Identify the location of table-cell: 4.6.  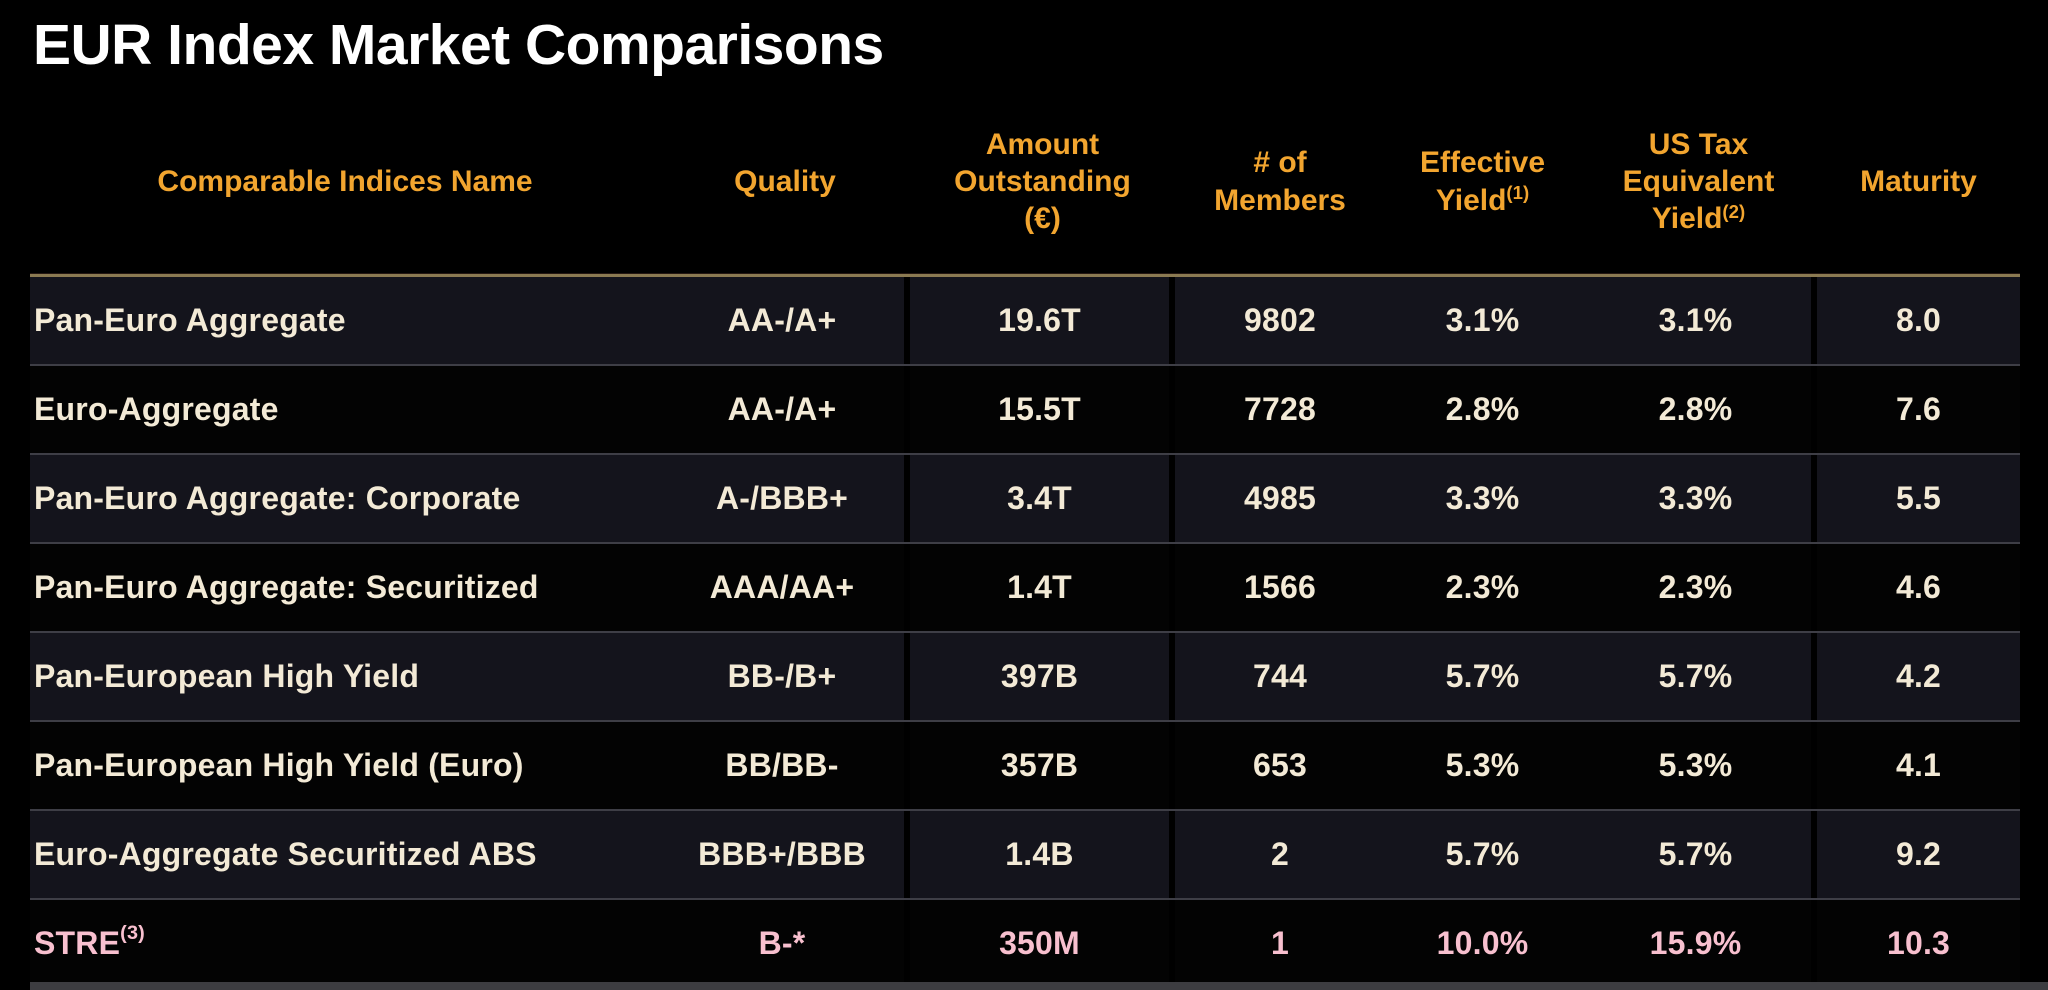
(1918, 587).